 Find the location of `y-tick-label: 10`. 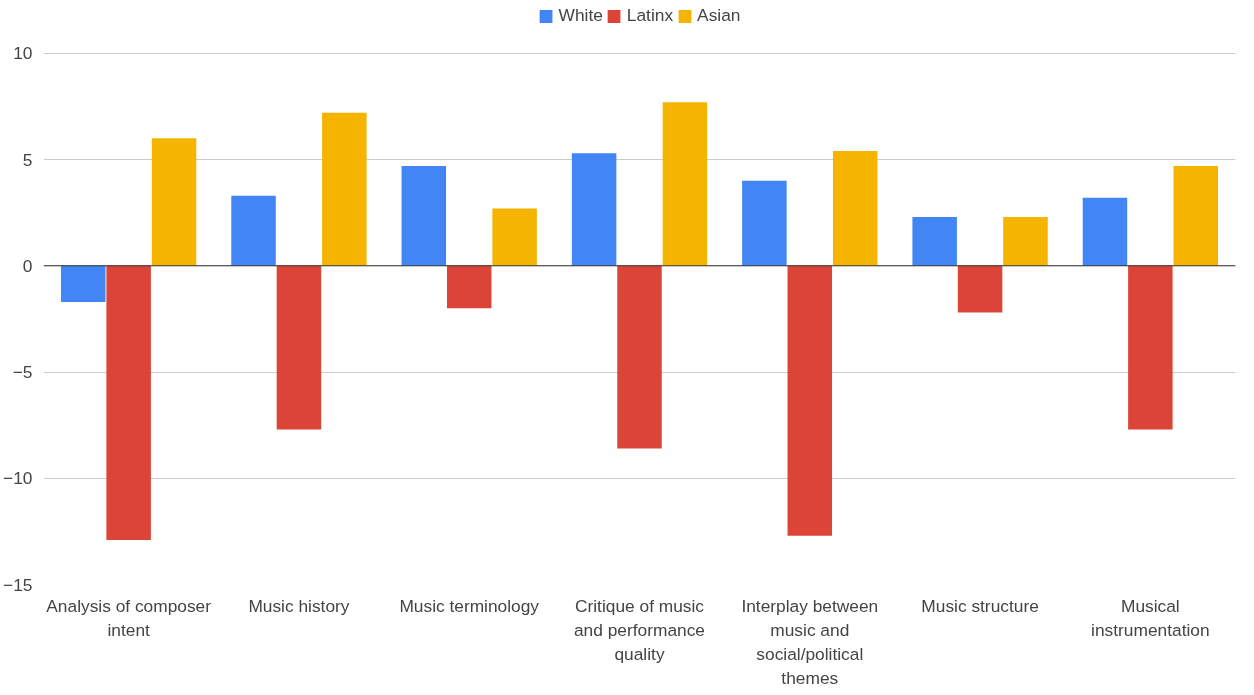

y-tick-label: 10 is located at coordinates (23, 53).